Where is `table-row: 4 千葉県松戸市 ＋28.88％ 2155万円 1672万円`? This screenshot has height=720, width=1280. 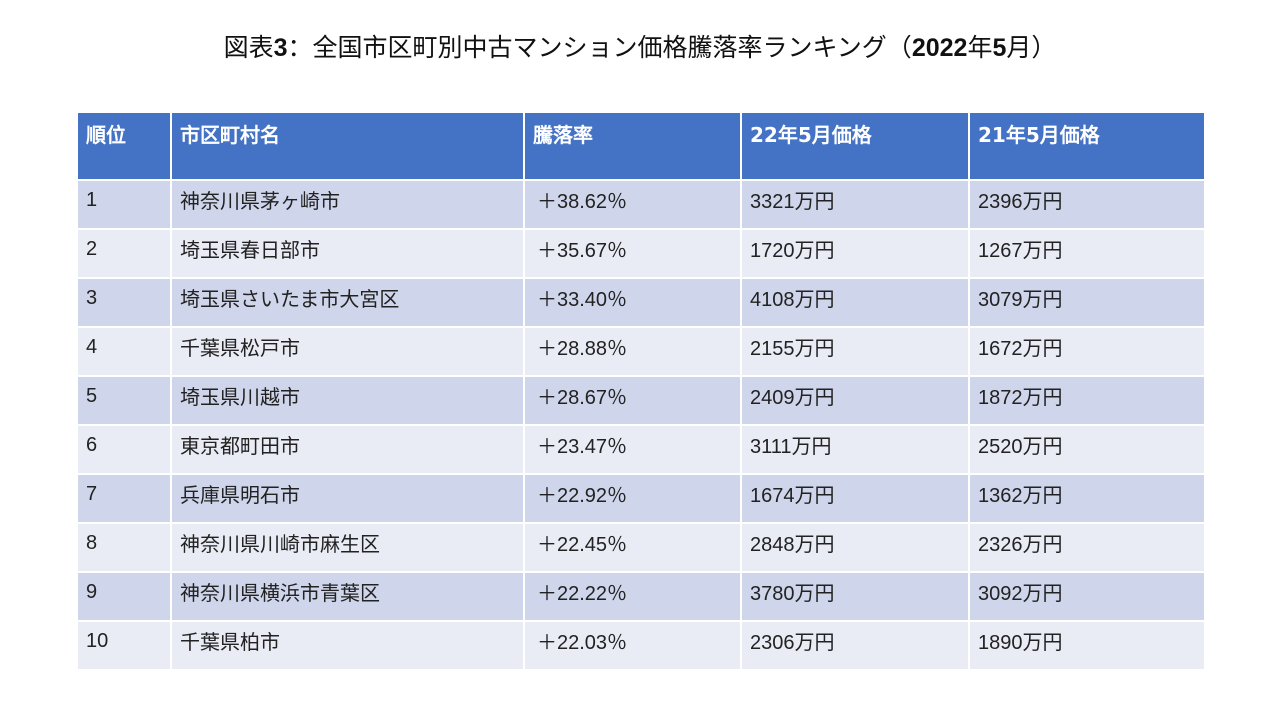
table-row: 4 千葉県松戸市 ＋28.88％ 2155万円 1672万円 is located at coordinates (641, 351).